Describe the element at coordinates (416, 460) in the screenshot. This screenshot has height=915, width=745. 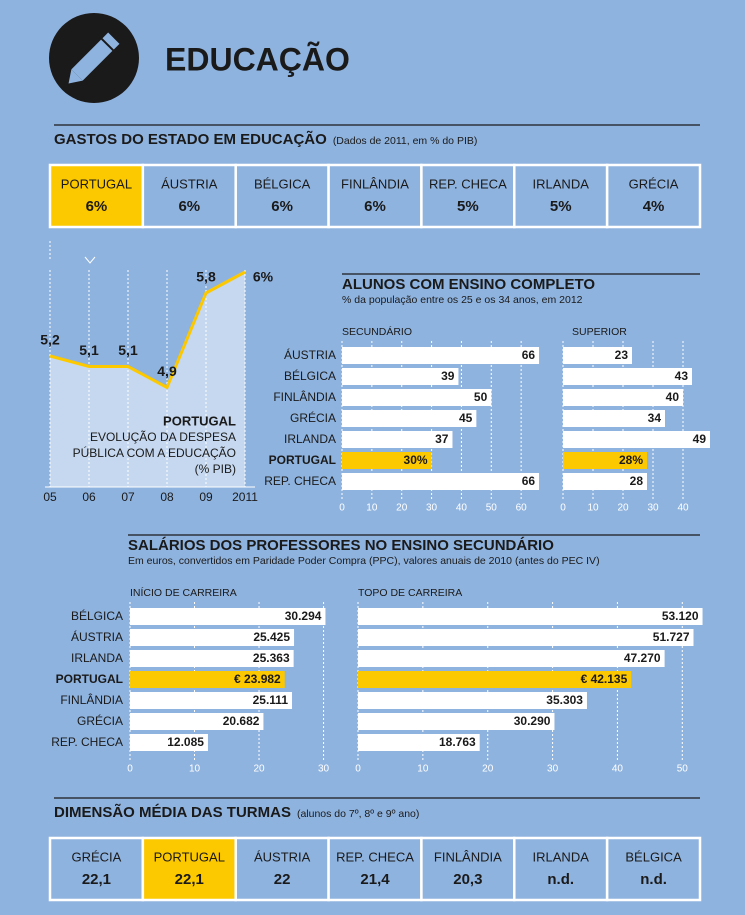
I see `value-label: 30%` at that location.